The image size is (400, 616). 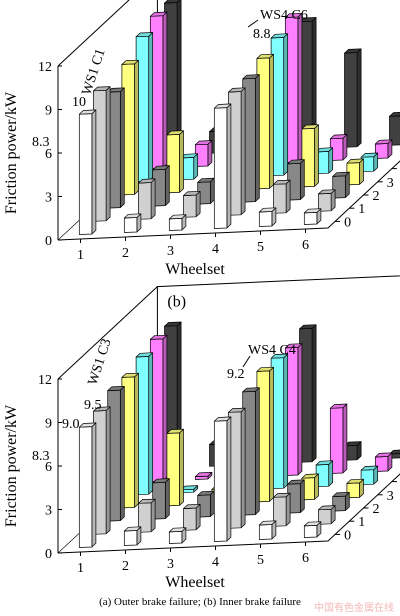 I want to click on annotation-label: 10, so click(x=79, y=102).